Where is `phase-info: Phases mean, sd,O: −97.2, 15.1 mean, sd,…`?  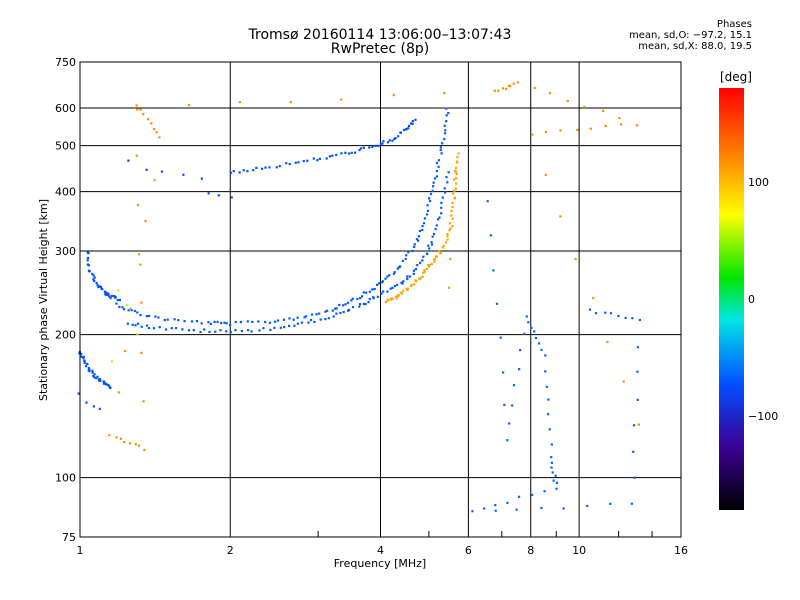 phase-info: Phases mean, sd,O: −97.2, 15.1 mean, sd,… is located at coordinates (642, 35).